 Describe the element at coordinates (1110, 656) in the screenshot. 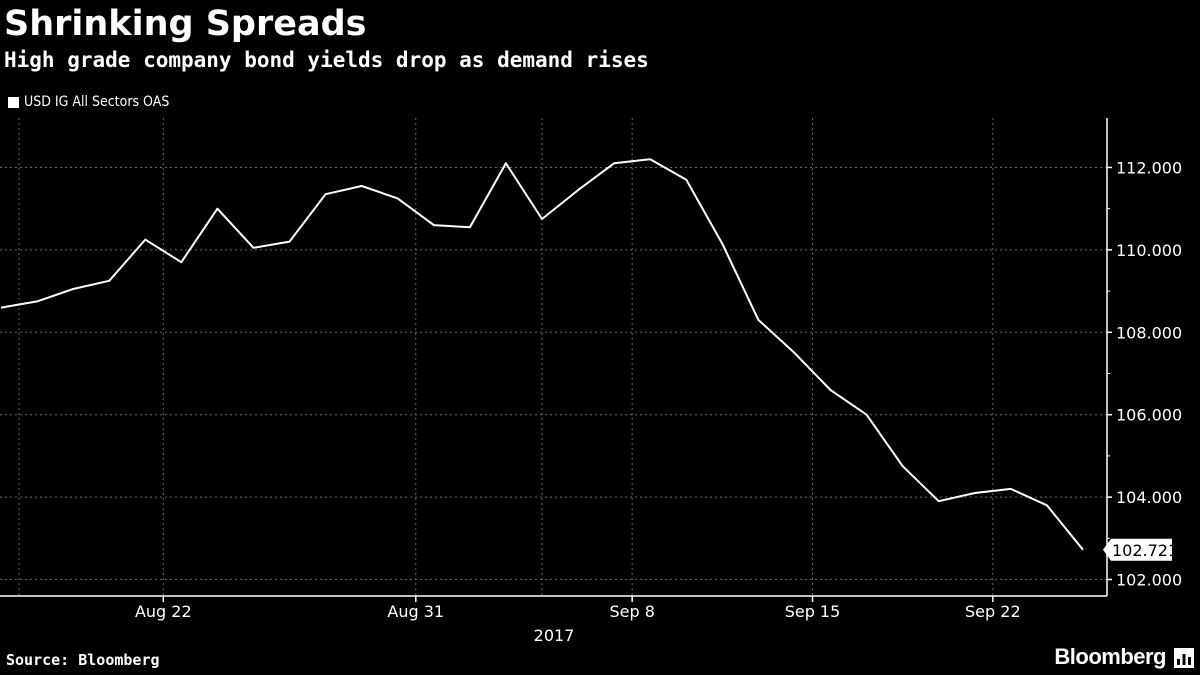

I see `brand-logo-text: Bloomberg` at that location.